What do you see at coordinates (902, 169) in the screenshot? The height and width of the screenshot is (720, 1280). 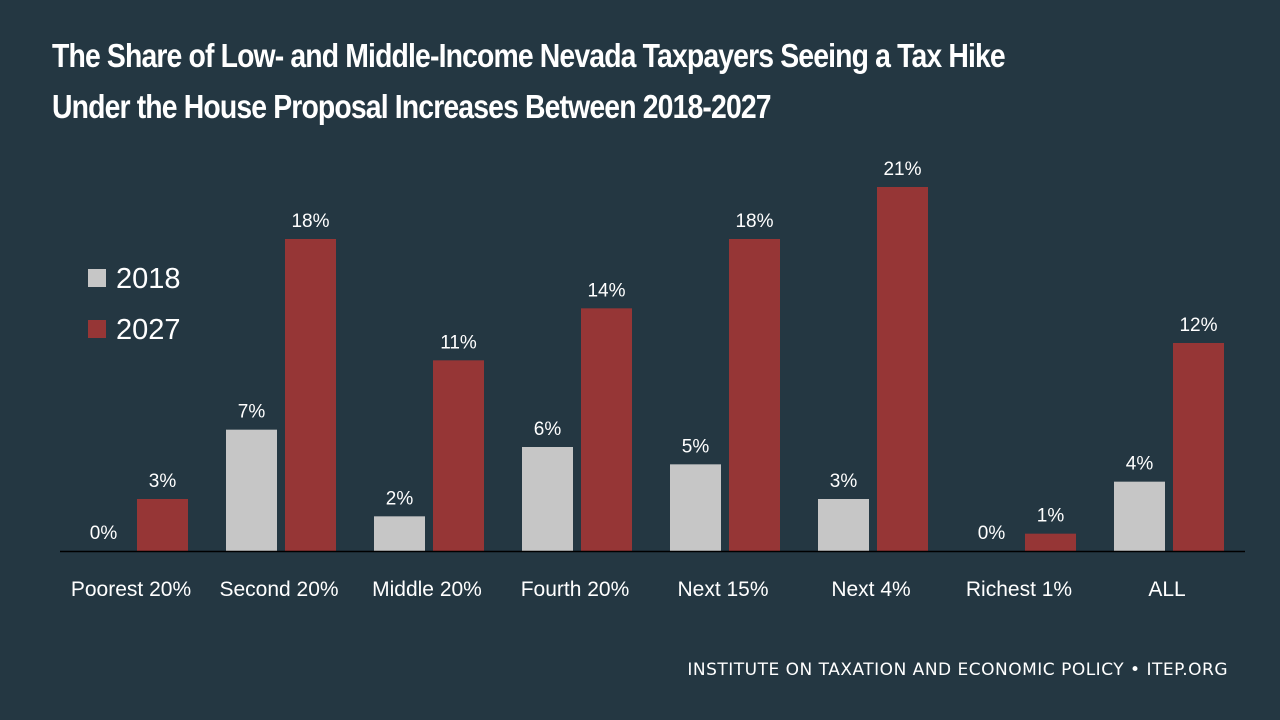 I see `data-label-2027-next-4: 21%` at bounding box center [902, 169].